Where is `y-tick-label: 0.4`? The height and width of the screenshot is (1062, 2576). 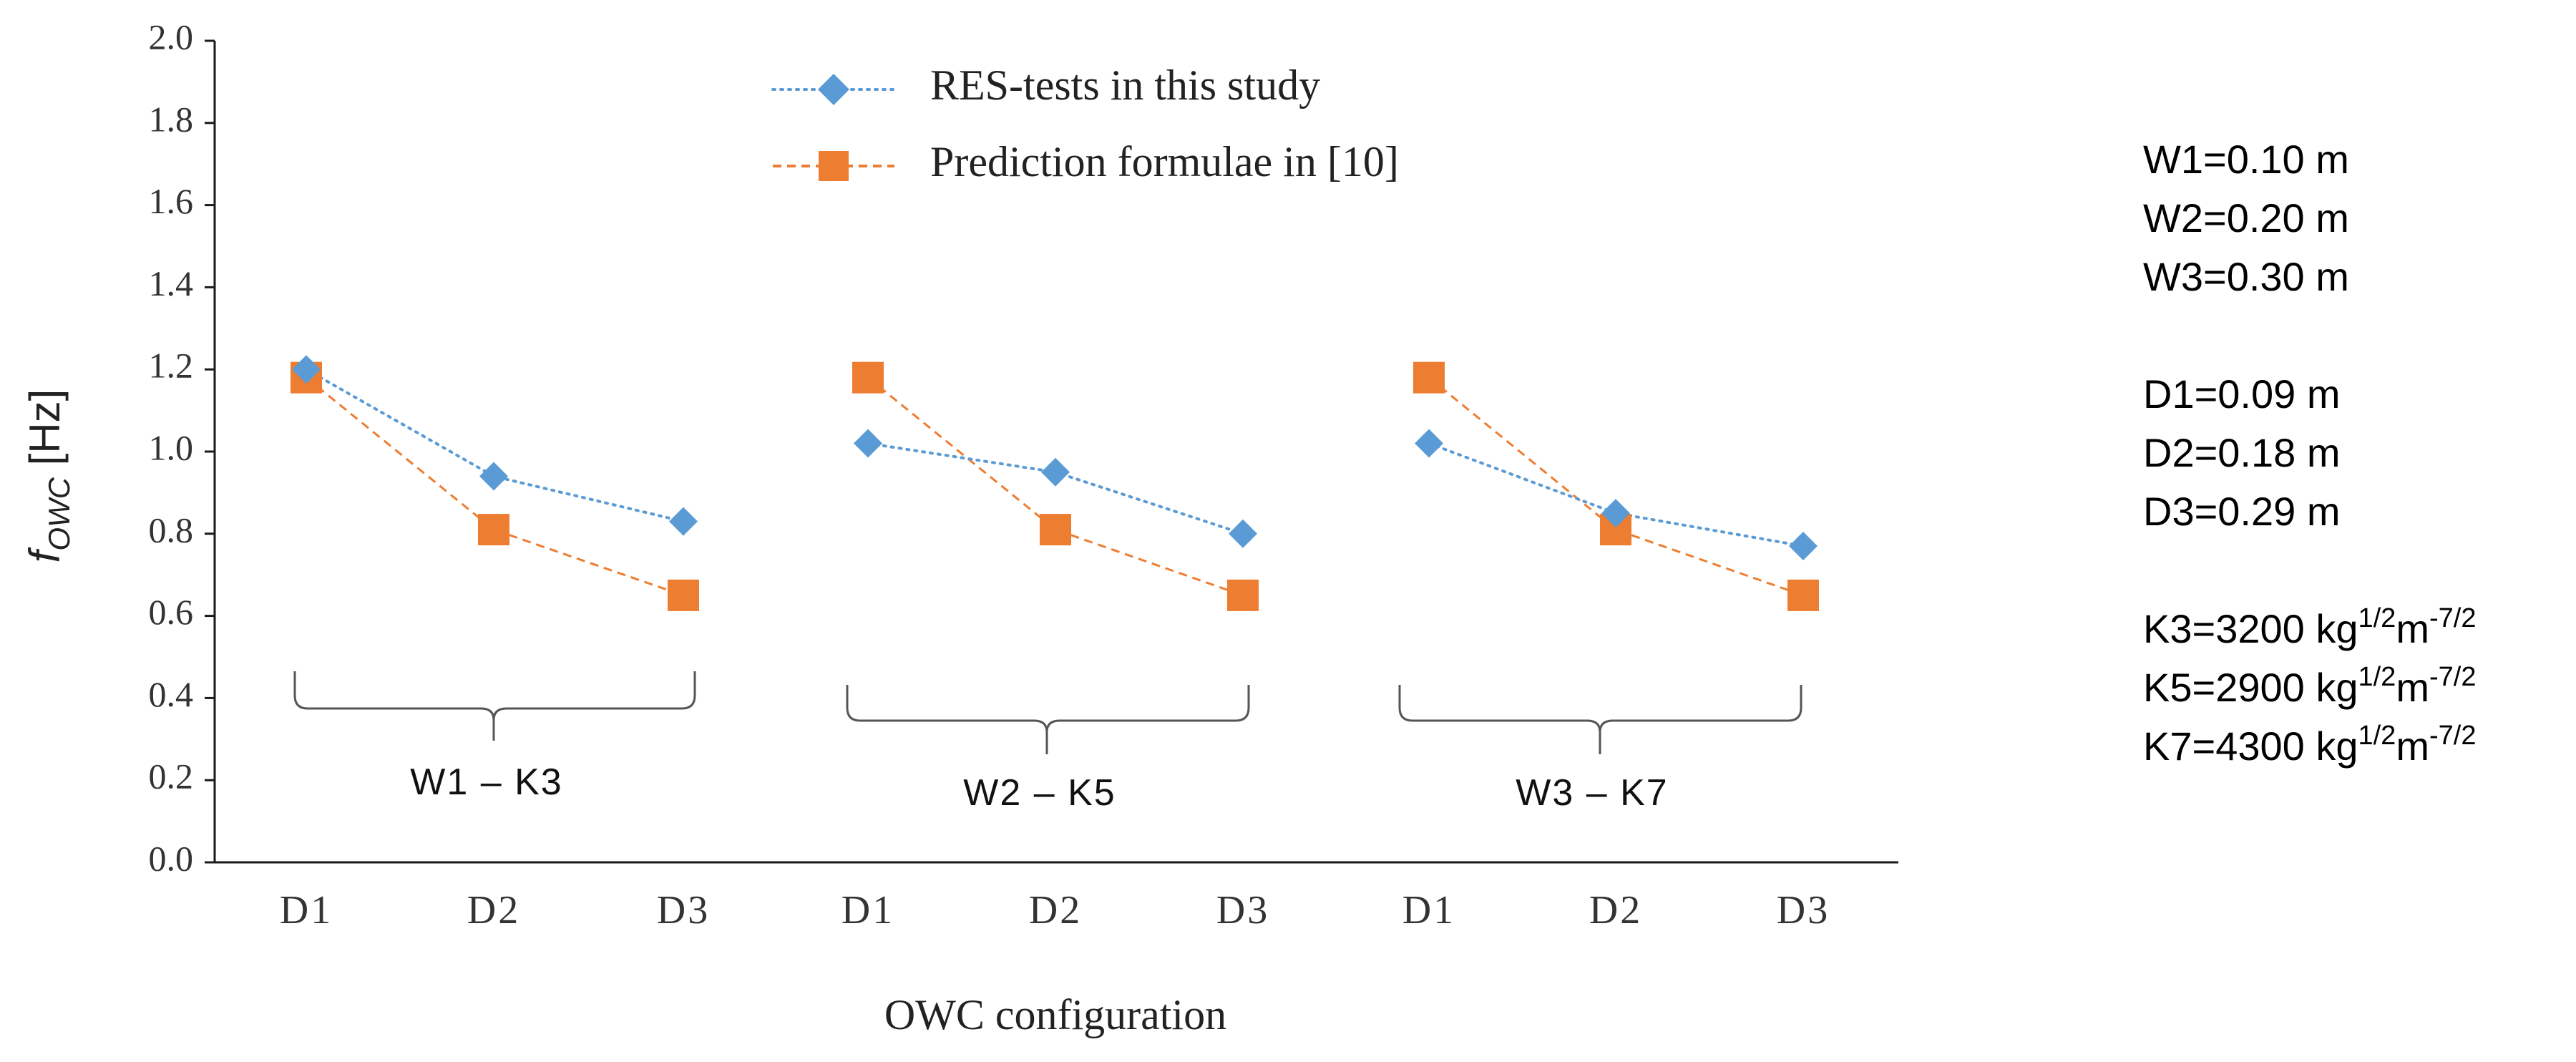
y-tick-label: 0.4 is located at coordinates (171, 694).